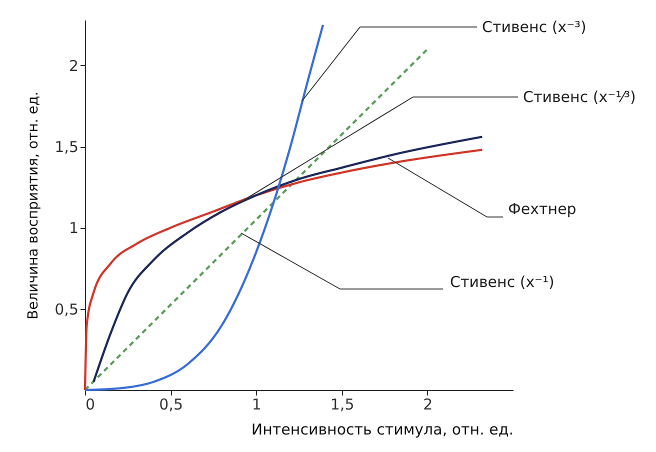 Image resolution: width=656 pixels, height=452 pixels. Describe the element at coordinates (428, 405) in the screenshot. I see `x-tick-label: 2` at that location.